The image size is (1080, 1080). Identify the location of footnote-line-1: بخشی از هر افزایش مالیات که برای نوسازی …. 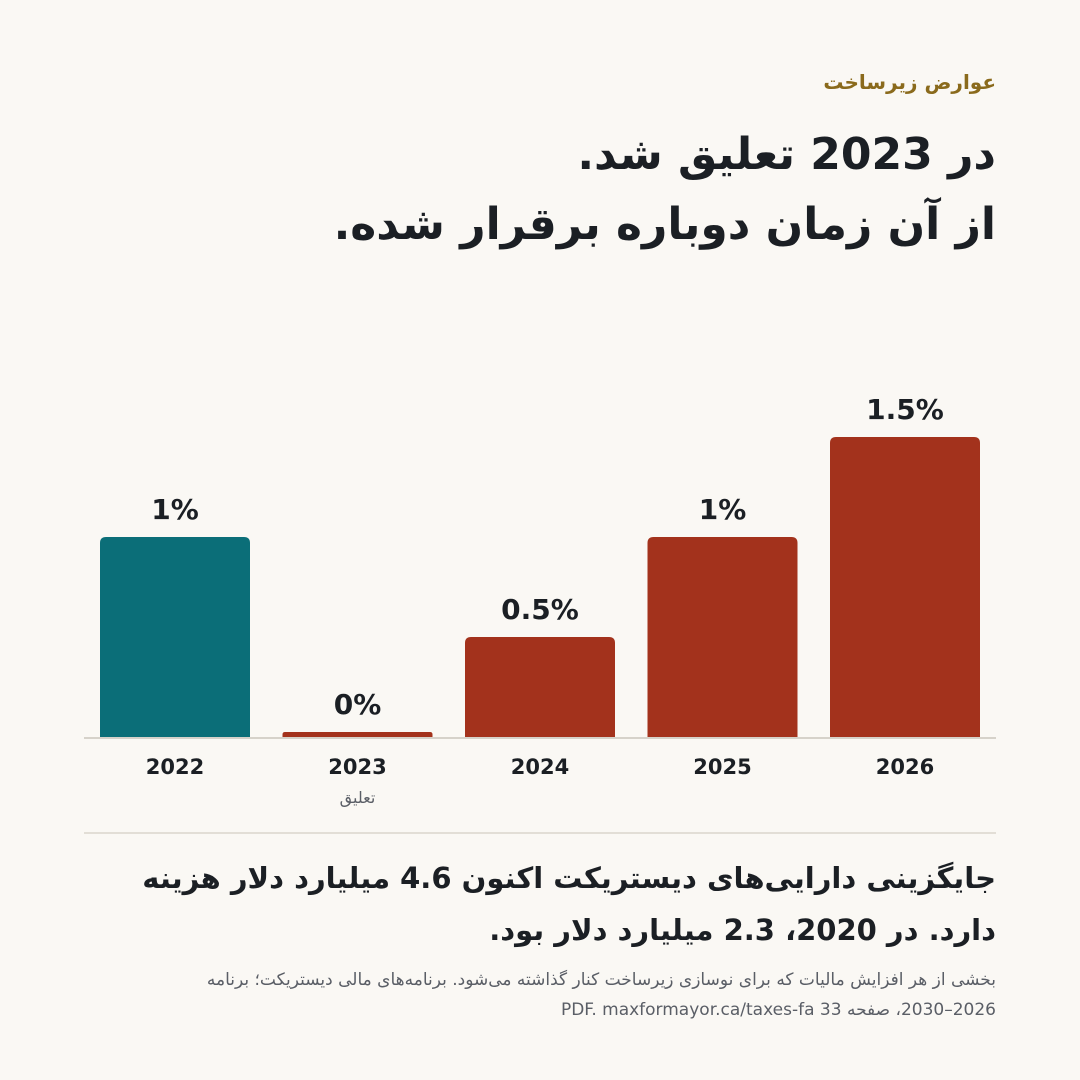
(601, 980).